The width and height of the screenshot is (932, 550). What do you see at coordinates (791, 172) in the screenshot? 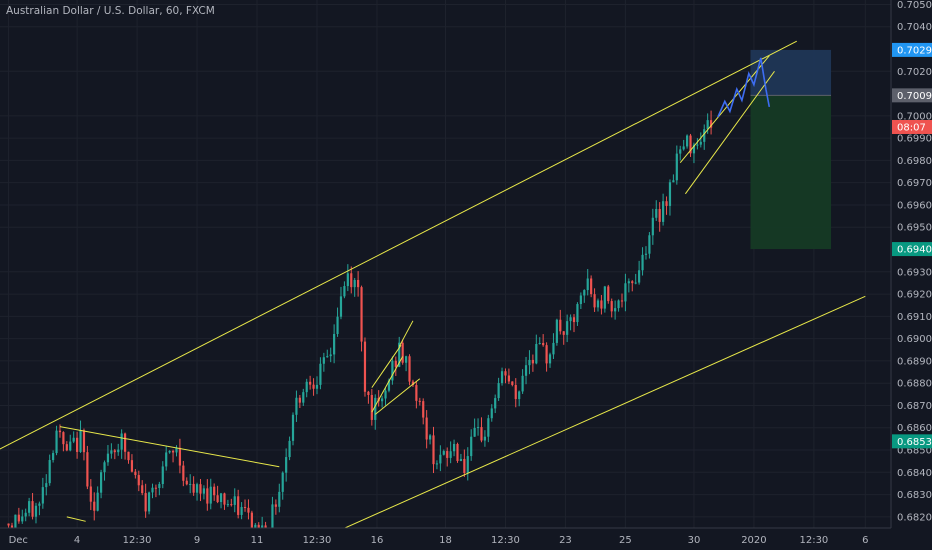
I see `target-zone` at bounding box center [791, 172].